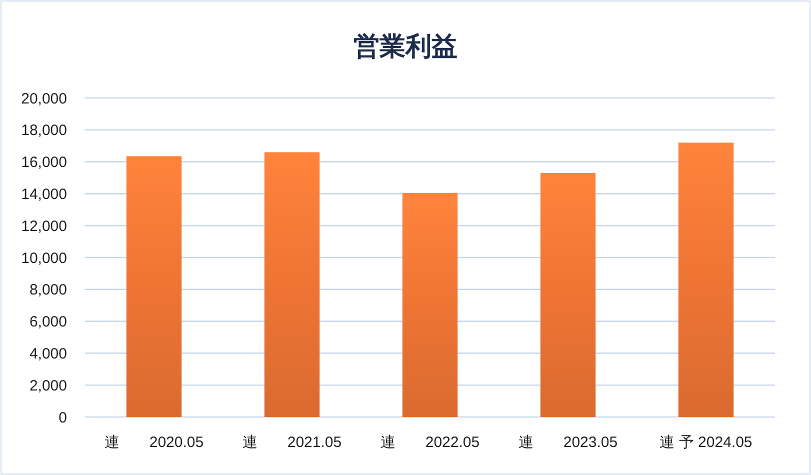  What do you see at coordinates (48, 353) in the screenshot?
I see `y-tick-label: 4,000` at bounding box center [48, 353].